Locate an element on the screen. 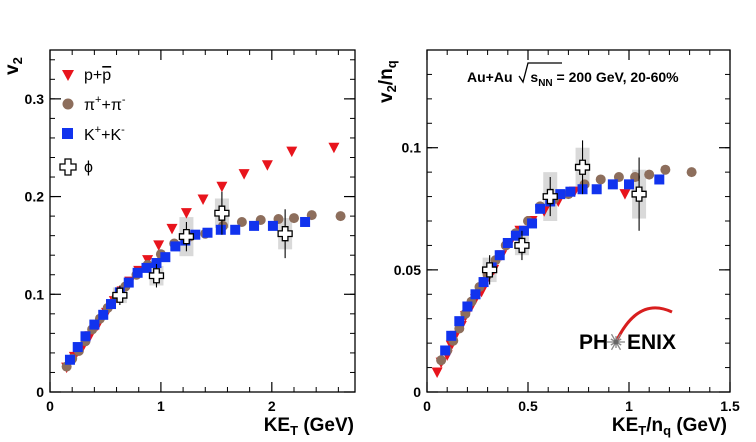 The width and height of the screenshot is (756, 442). right-phi-systematic-bands is located at coordinates (564, 215).